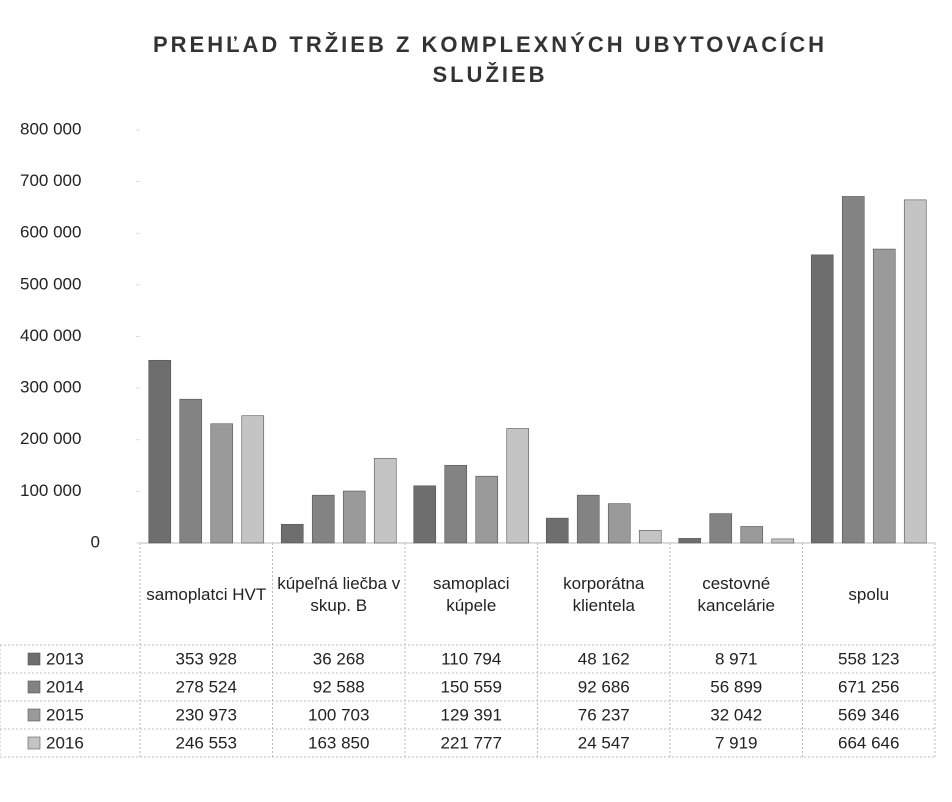  I want to click on y-tick-label: 600 000, so click(50, 232).